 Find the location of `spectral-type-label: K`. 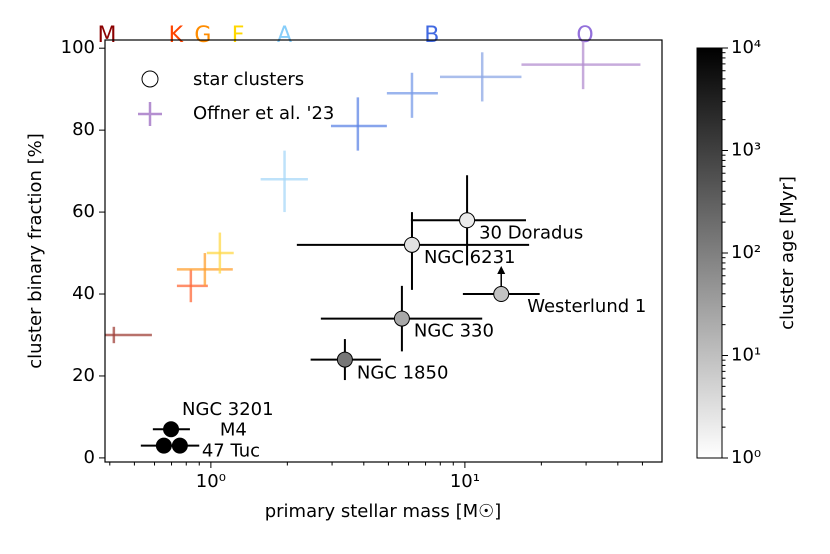

spectral-type-label: K is located at coordinates (176, 35).